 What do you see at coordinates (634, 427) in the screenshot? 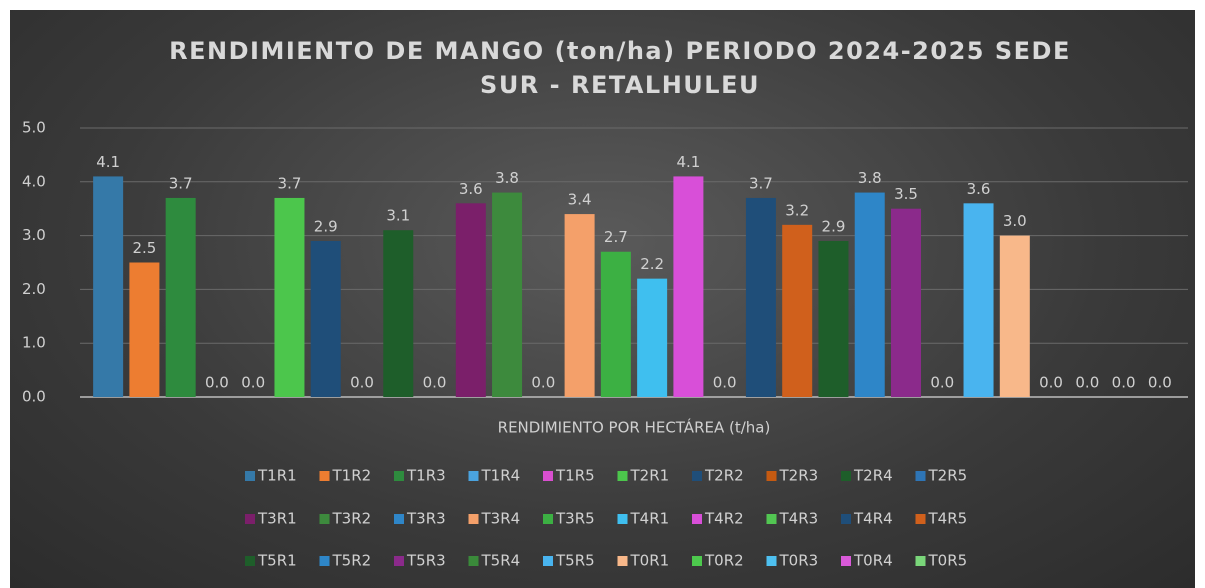
I see `x-tick-label: RENDIMIENTO POR HECTÁREA (t/ha)` at bounding box center [634, 427].